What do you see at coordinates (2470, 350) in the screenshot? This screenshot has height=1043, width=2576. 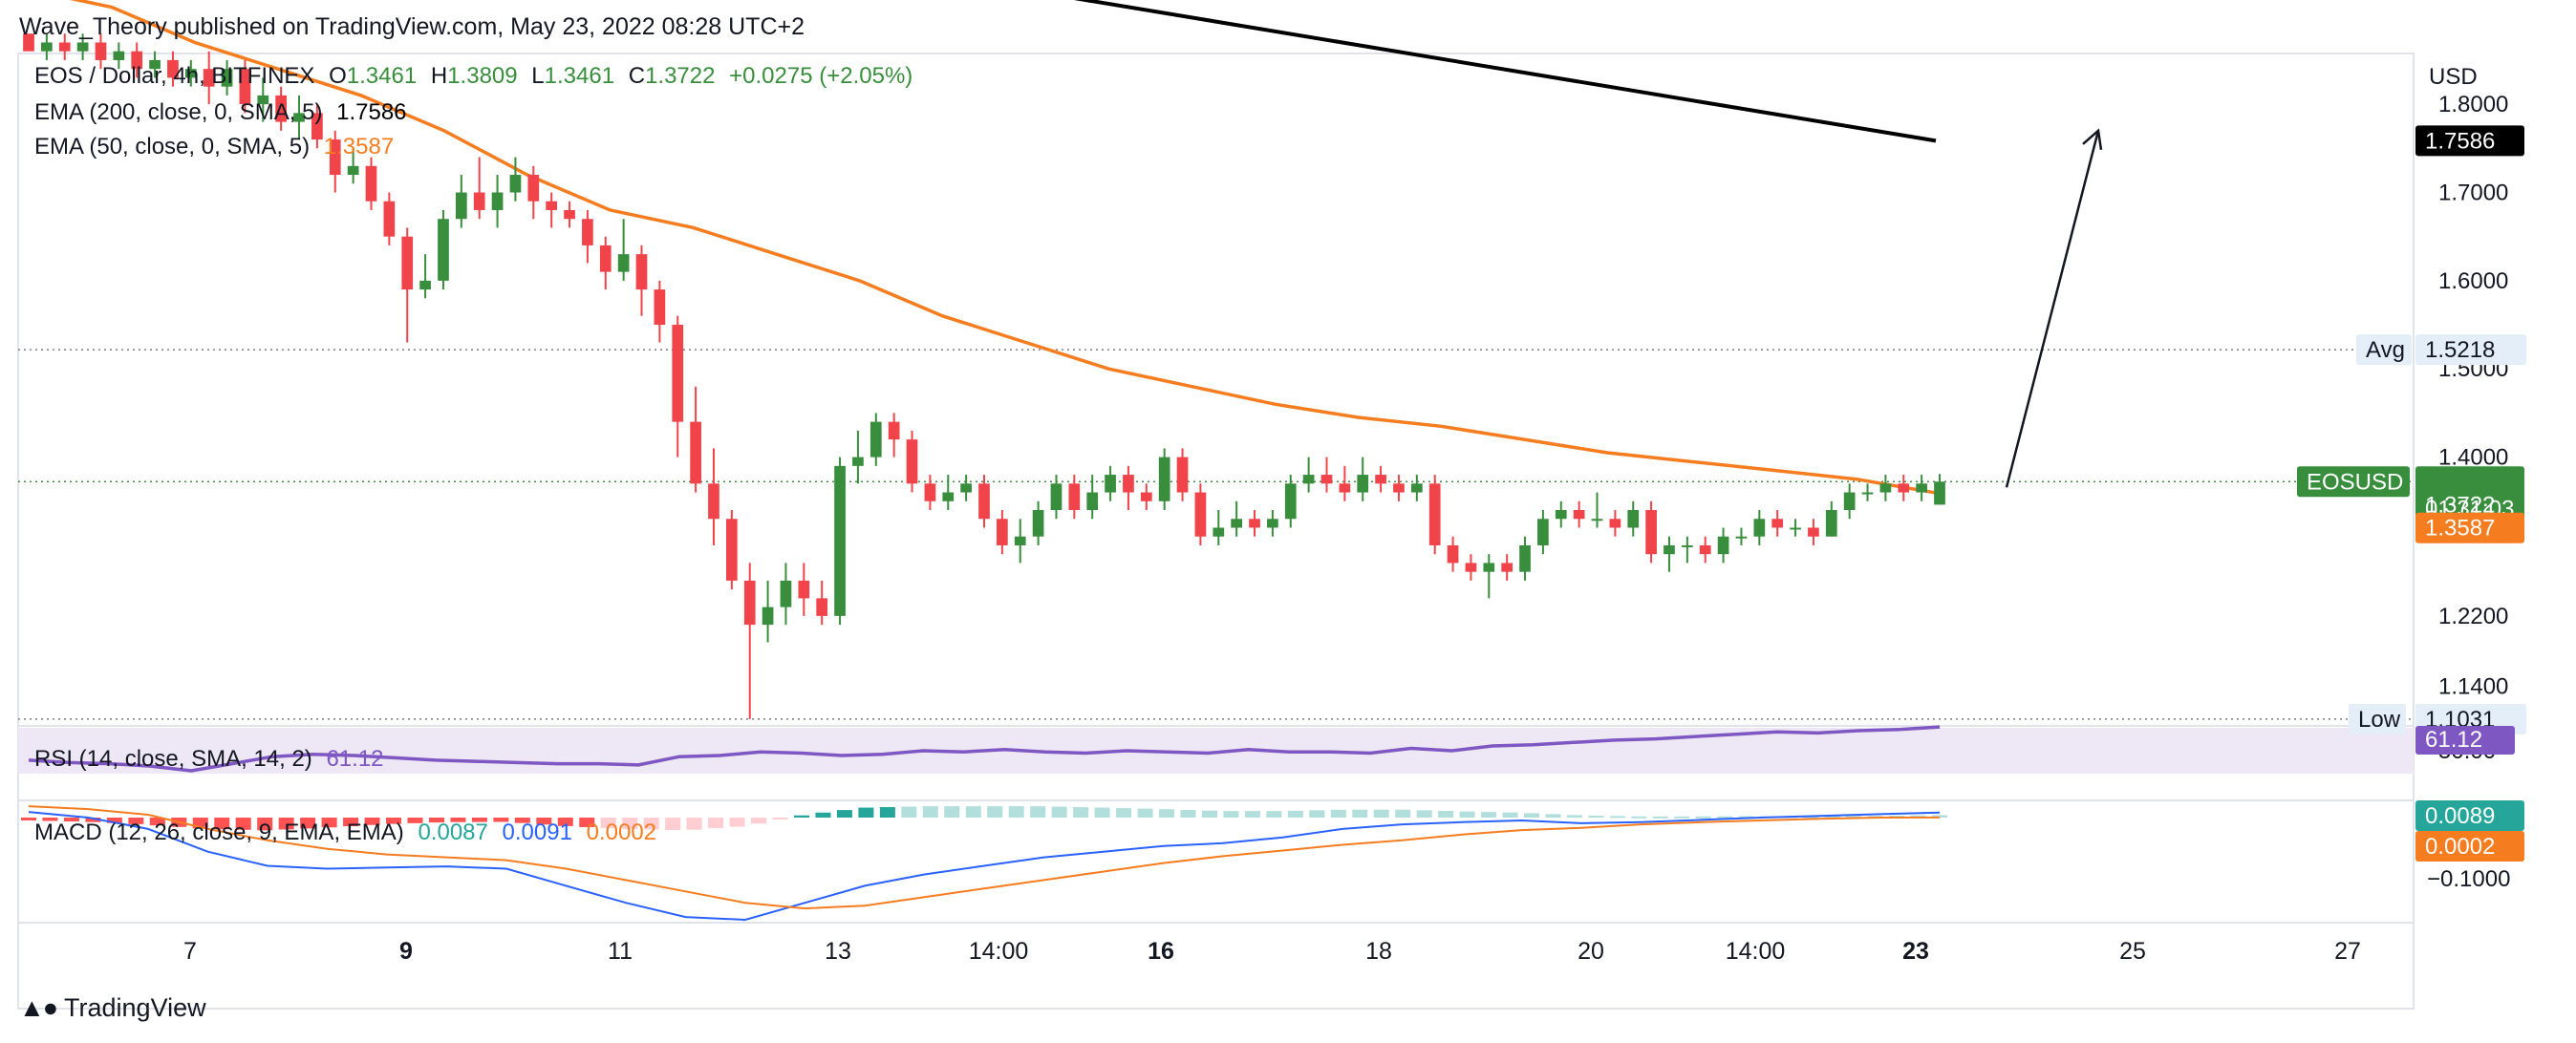 I see `avg-price-tag-bg` at bounding box center [2470, 350].